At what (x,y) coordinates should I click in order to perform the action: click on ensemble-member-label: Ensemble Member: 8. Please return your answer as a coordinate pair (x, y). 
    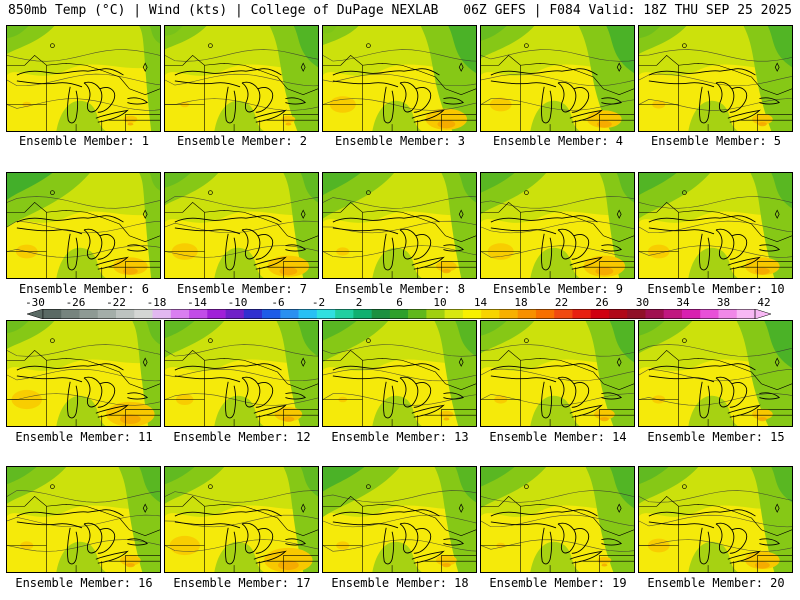
    Looking at the image, I should click on (400, 289).